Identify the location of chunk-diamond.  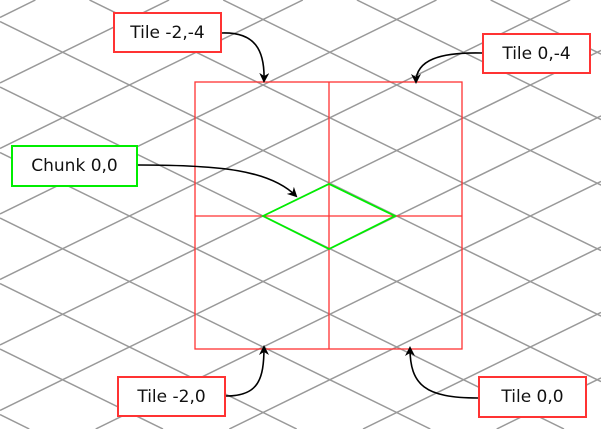
(329, 216).